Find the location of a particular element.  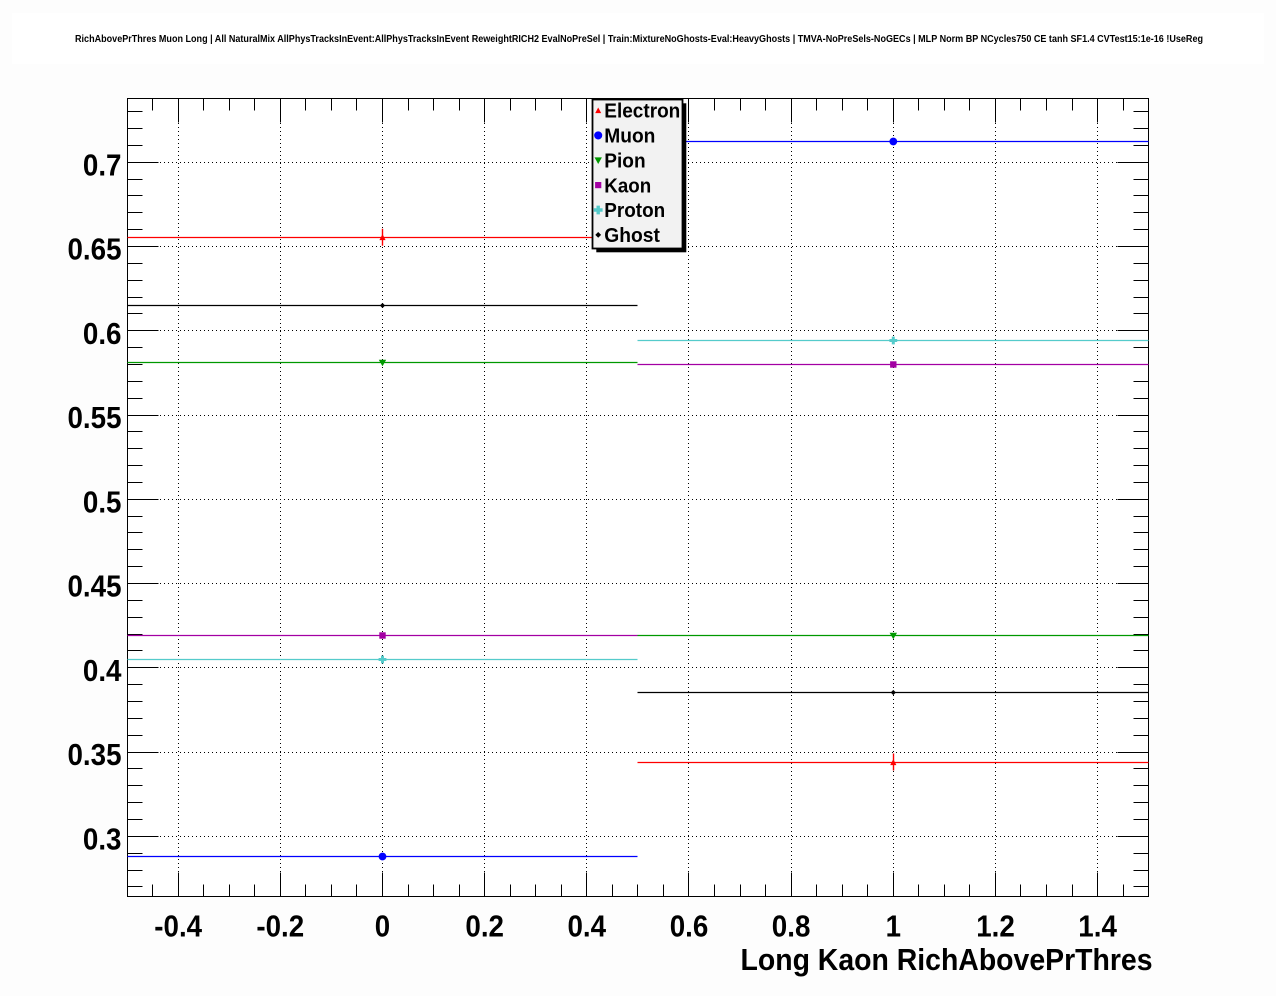

svg-text: 0.3 is located at coordinates (102, 838).